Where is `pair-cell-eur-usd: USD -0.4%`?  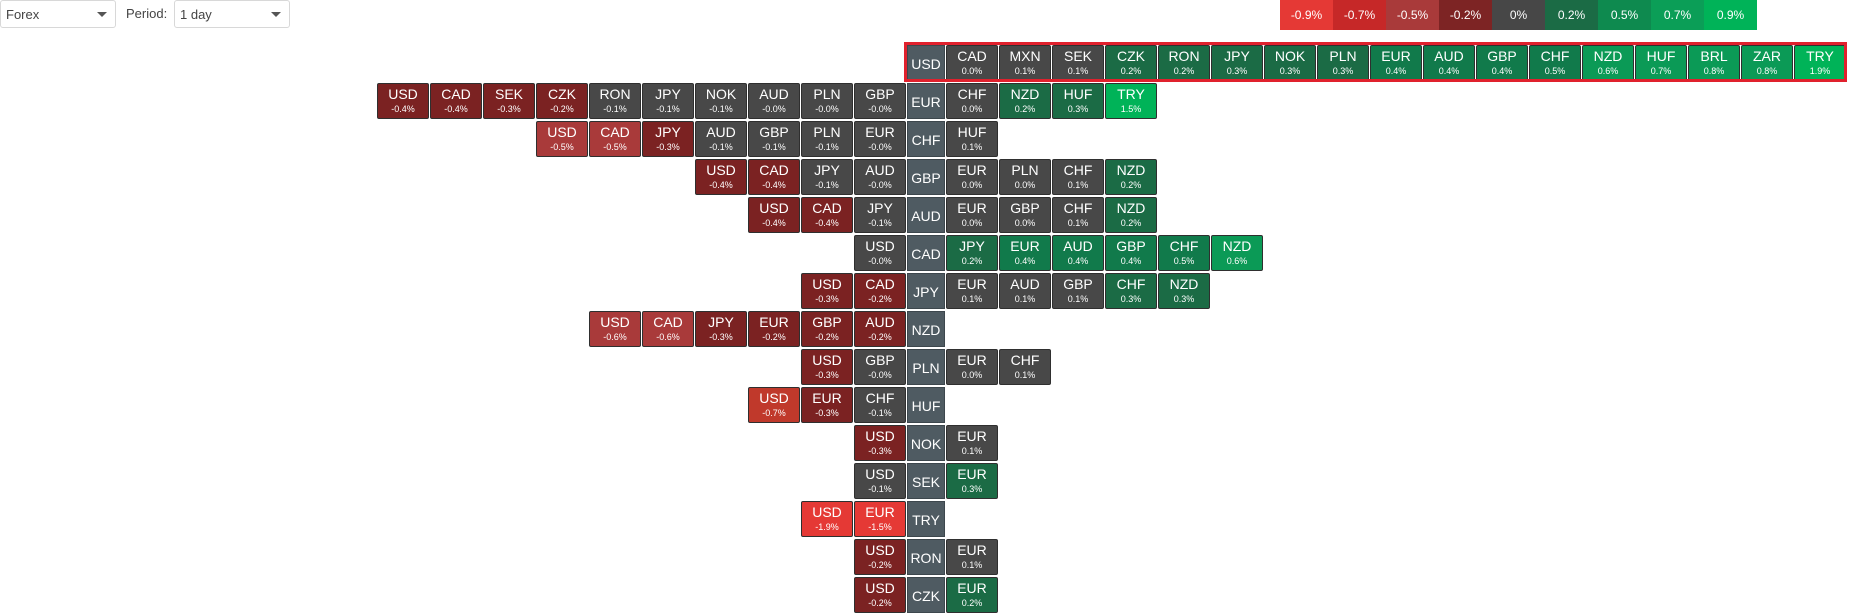
pair-cell-eur-usd: USD -0.4% is located at coordinates (403, 101).